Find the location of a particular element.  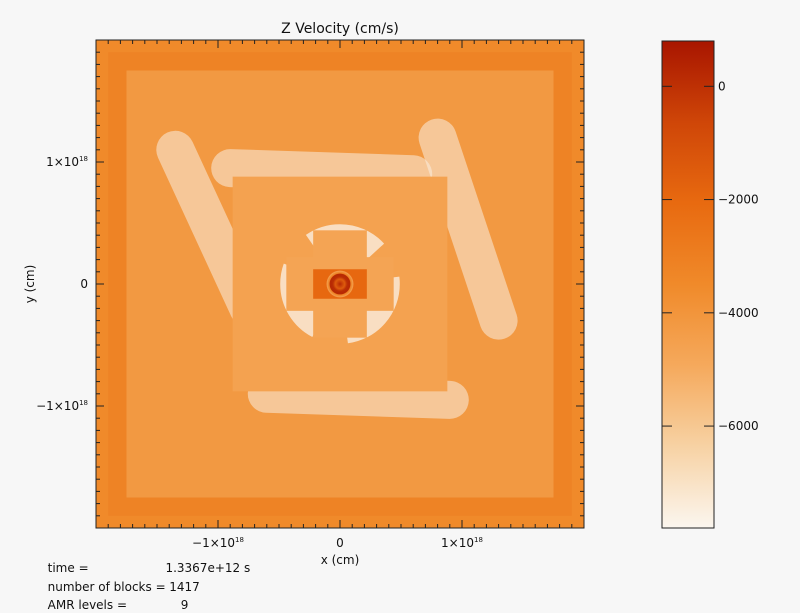

y-axis-ticks: 1×10¹⁸ 0 −1×10¹⁸ is located at coordinates (62, 284).